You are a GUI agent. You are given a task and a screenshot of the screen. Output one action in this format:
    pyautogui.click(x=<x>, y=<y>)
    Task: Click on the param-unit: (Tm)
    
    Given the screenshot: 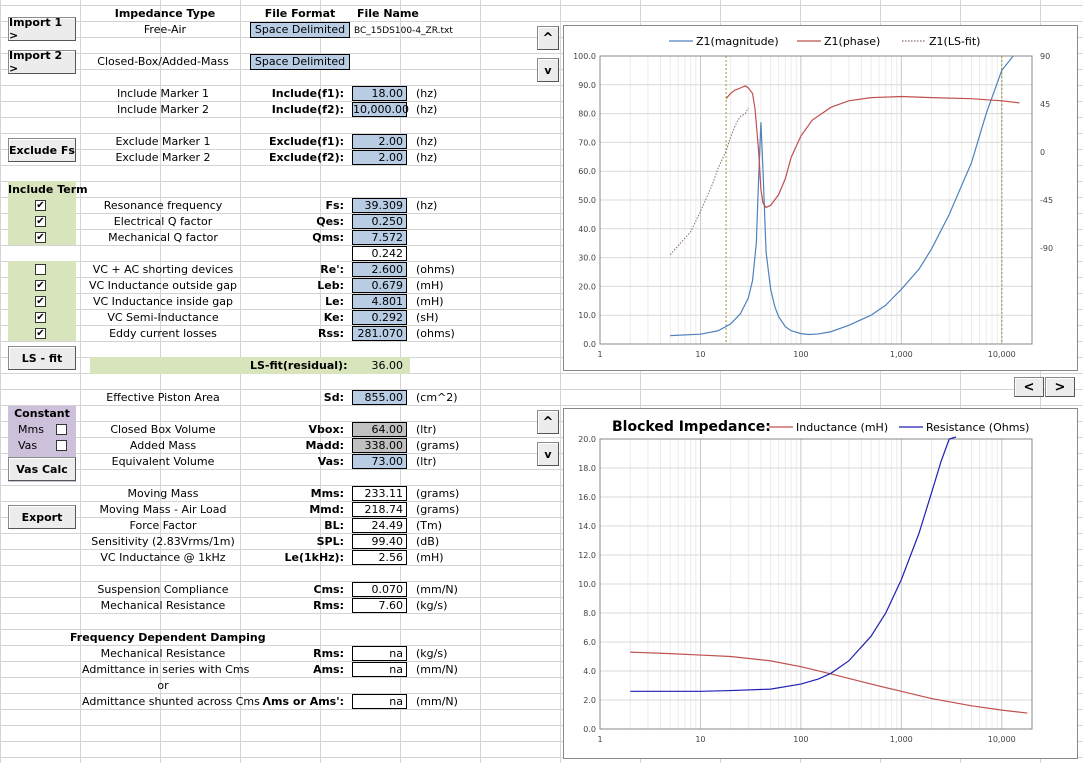 What is the action you would take?
    pyautogui.click(x=429, y=525)
    